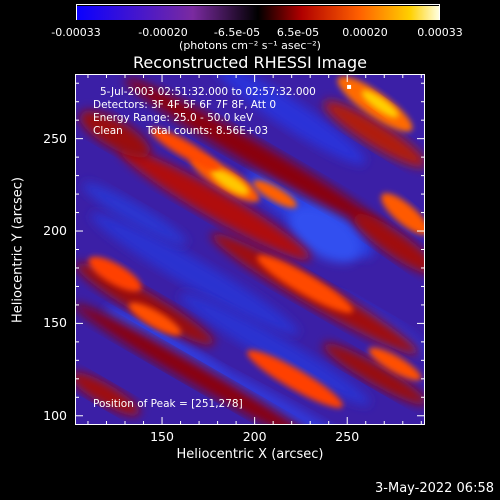 Image resolution: width=500 pixels, height=500 pixels. Describe the element at coordinates (76, 32) in the screenshot. I see `colorbar-tick-label: -0.00033` at that location.